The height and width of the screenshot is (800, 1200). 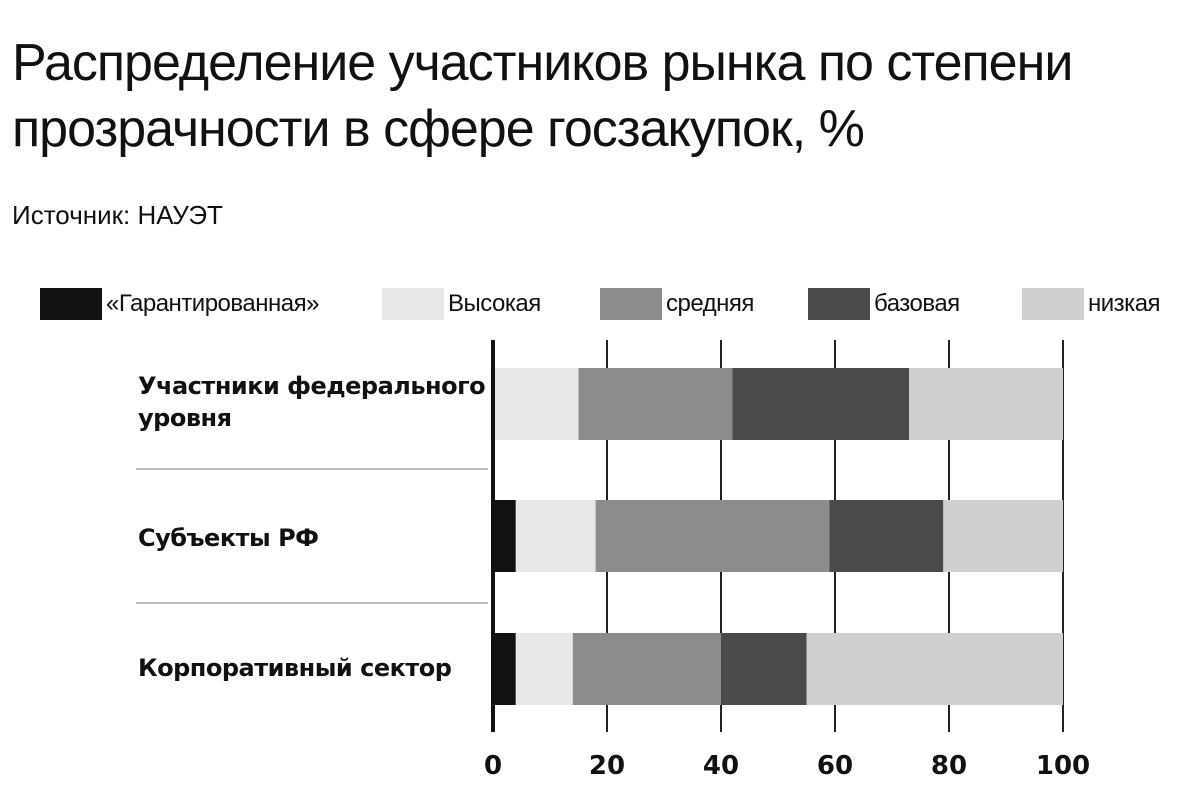 What do you see at coordinates (228, 538) in the screenshot?
I see `row-label-regions: Субъекты РФ` at bounding box center [228, 538].